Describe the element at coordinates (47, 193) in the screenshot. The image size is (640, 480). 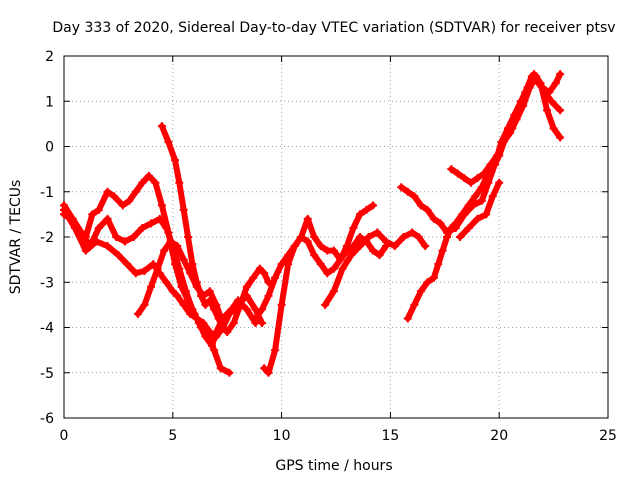
I see `y-tick-label: -1` at that location.